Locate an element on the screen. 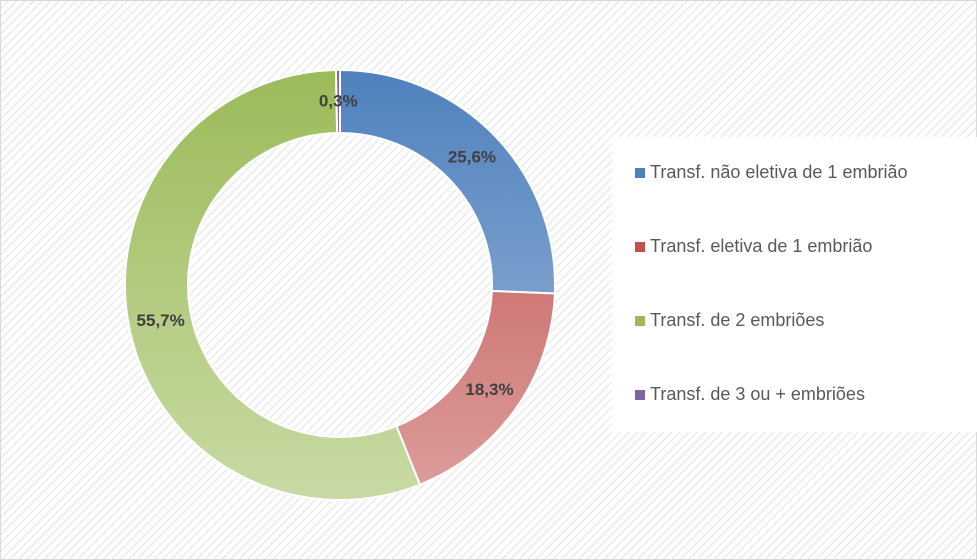  legend-label: Transf. eletiva de 1 embrião is located at coordinates (761, 246).